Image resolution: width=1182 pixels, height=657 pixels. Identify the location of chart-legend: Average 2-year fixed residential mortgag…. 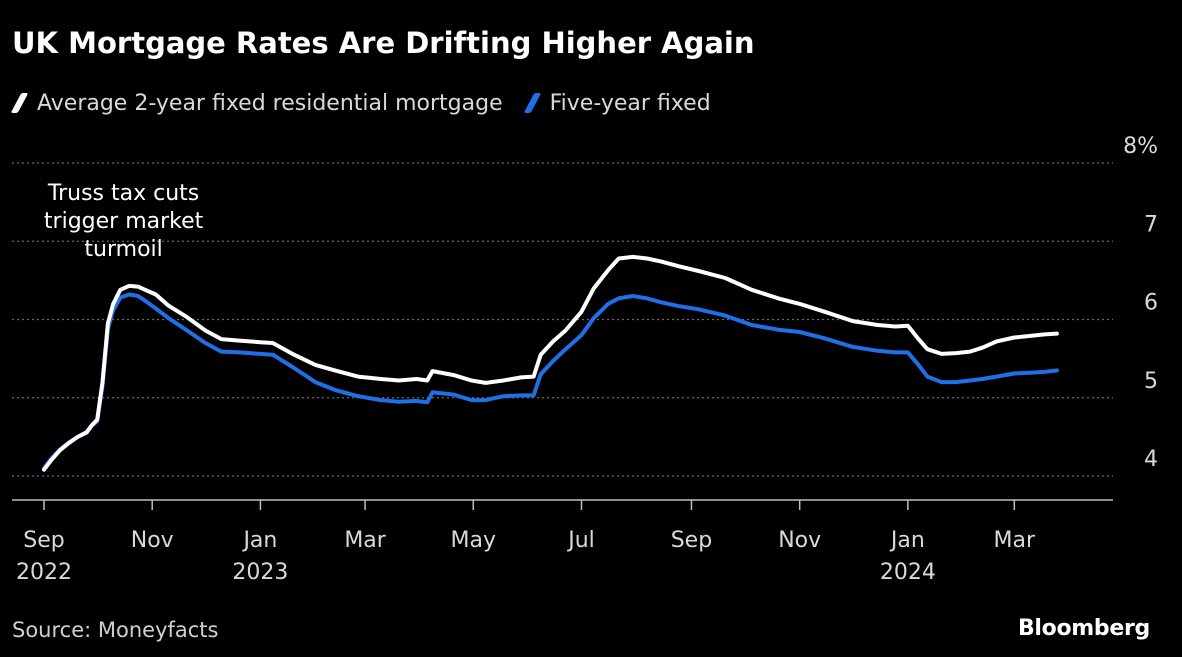
(371, 103).